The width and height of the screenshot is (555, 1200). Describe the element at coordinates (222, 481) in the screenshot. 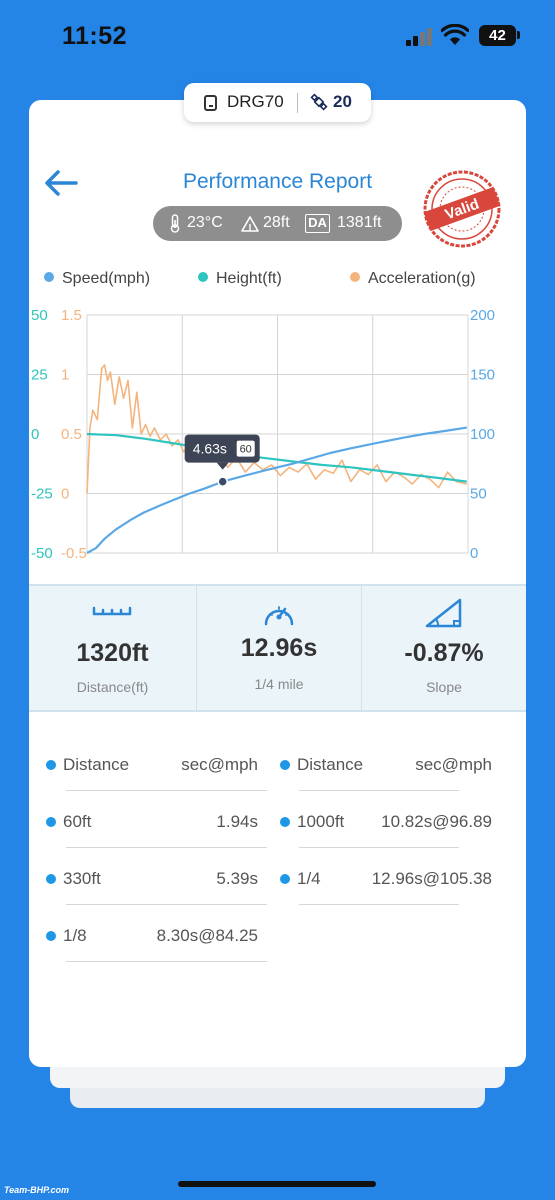

I see `tooltip-point` at that location.